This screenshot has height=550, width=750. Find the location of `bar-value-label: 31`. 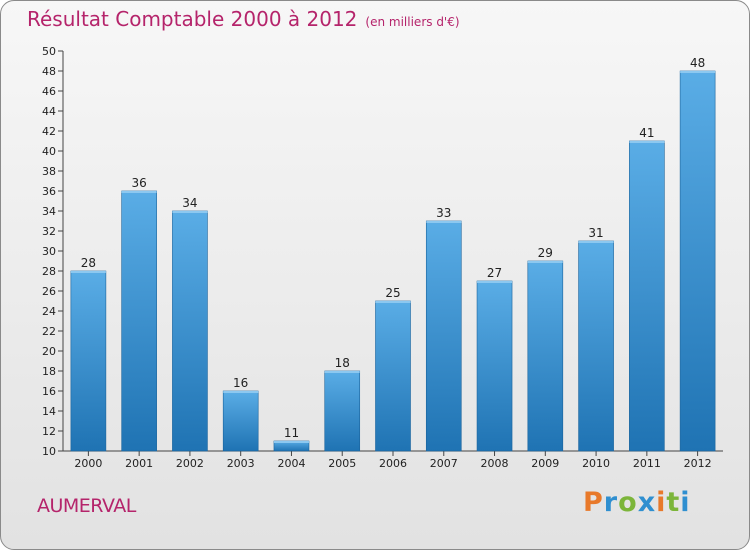

bar-value-label: 31 is located at coordinates (595, 233).